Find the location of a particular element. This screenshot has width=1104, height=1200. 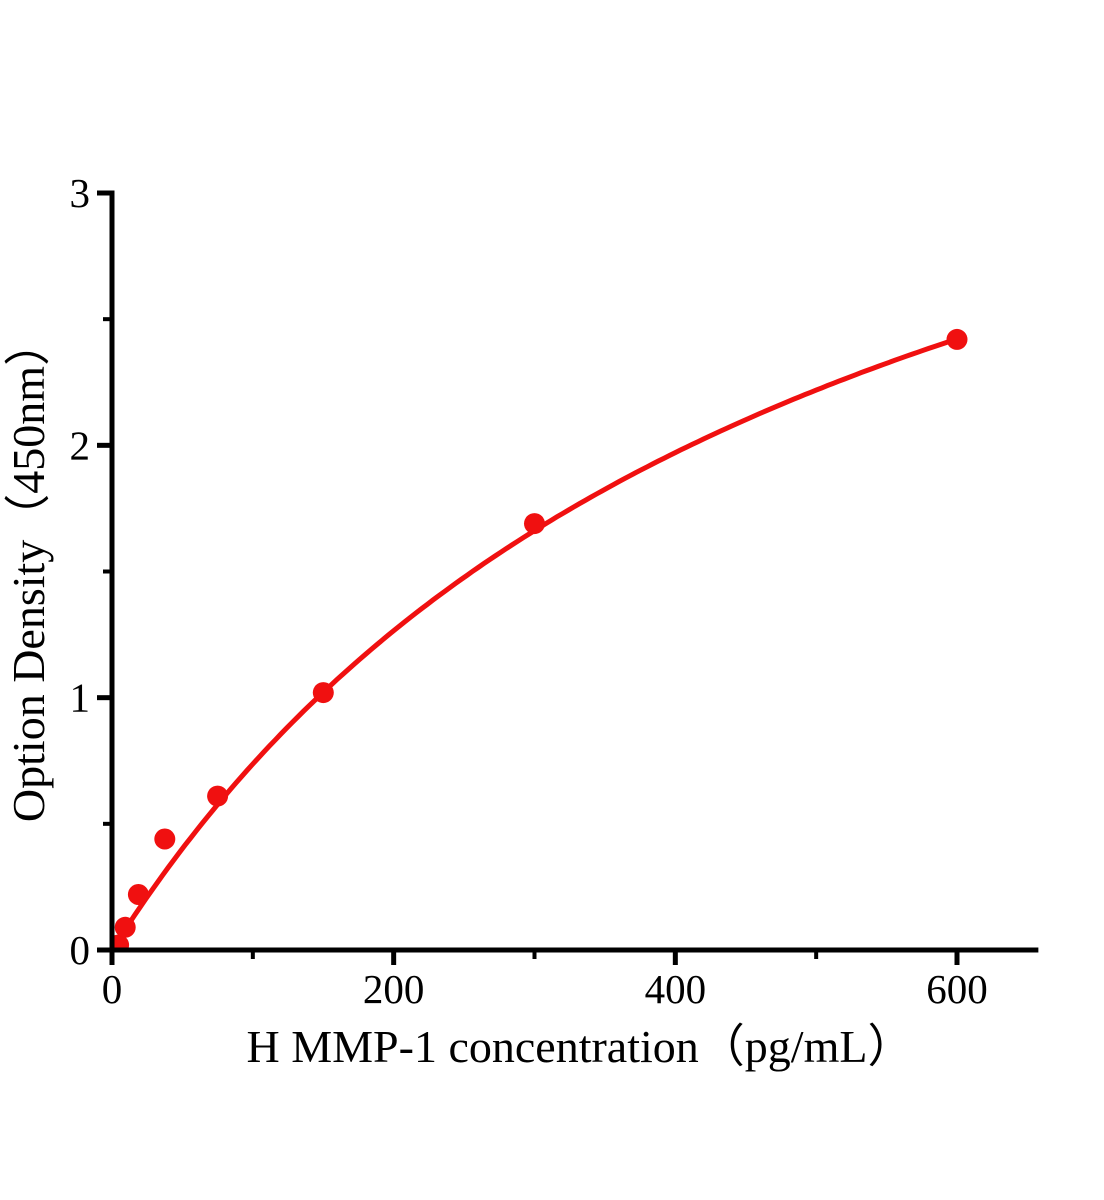

x-axis-title: H MMP-1 concentration（pg/mL） is located at coordinates (580, 1046).